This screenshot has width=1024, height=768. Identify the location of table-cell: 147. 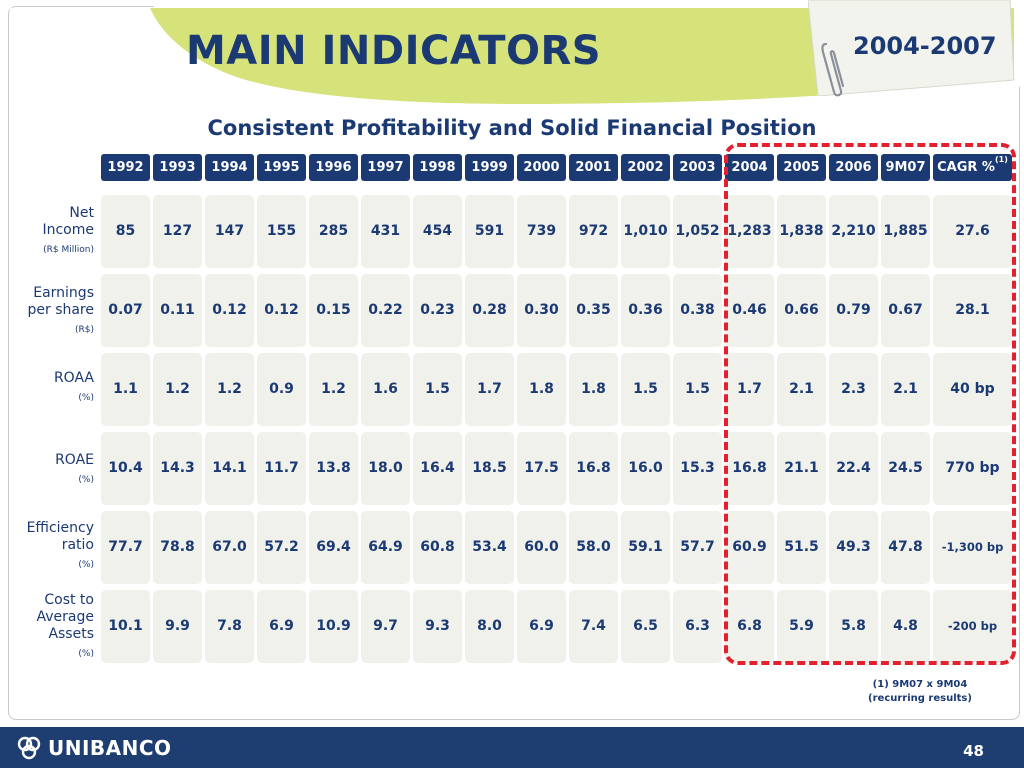
(229, 231).